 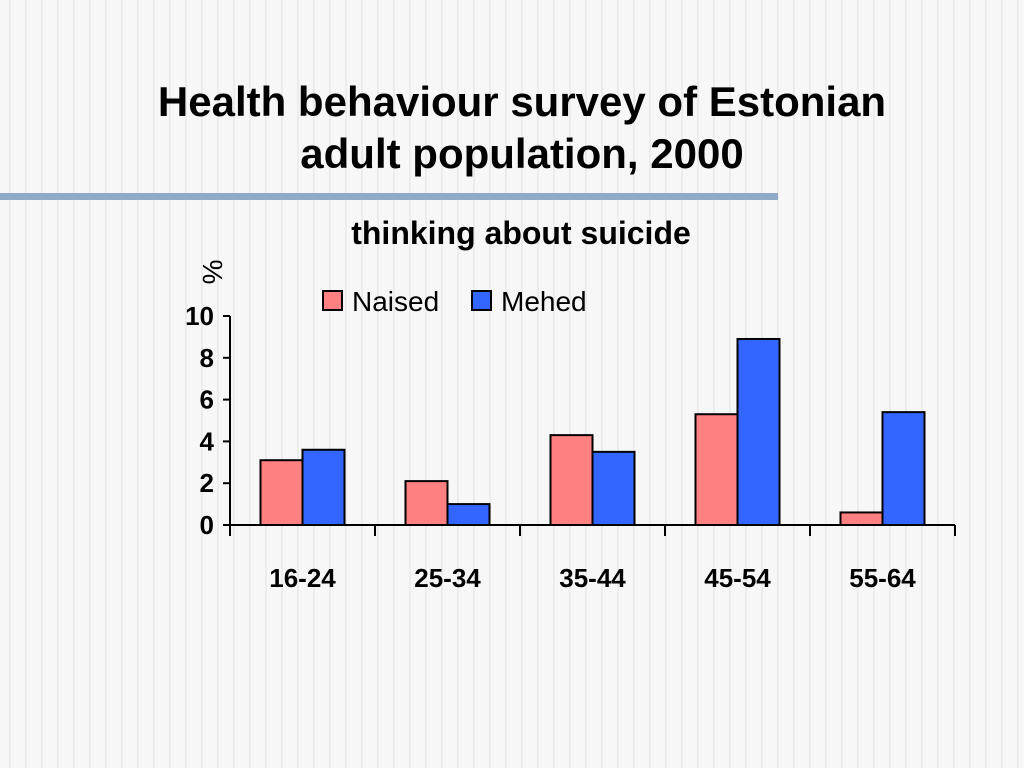 What do you see at coordinates (332, 300) in the screenshot?
I see `legend-swatch-naised` at bounding box center [332, 300].